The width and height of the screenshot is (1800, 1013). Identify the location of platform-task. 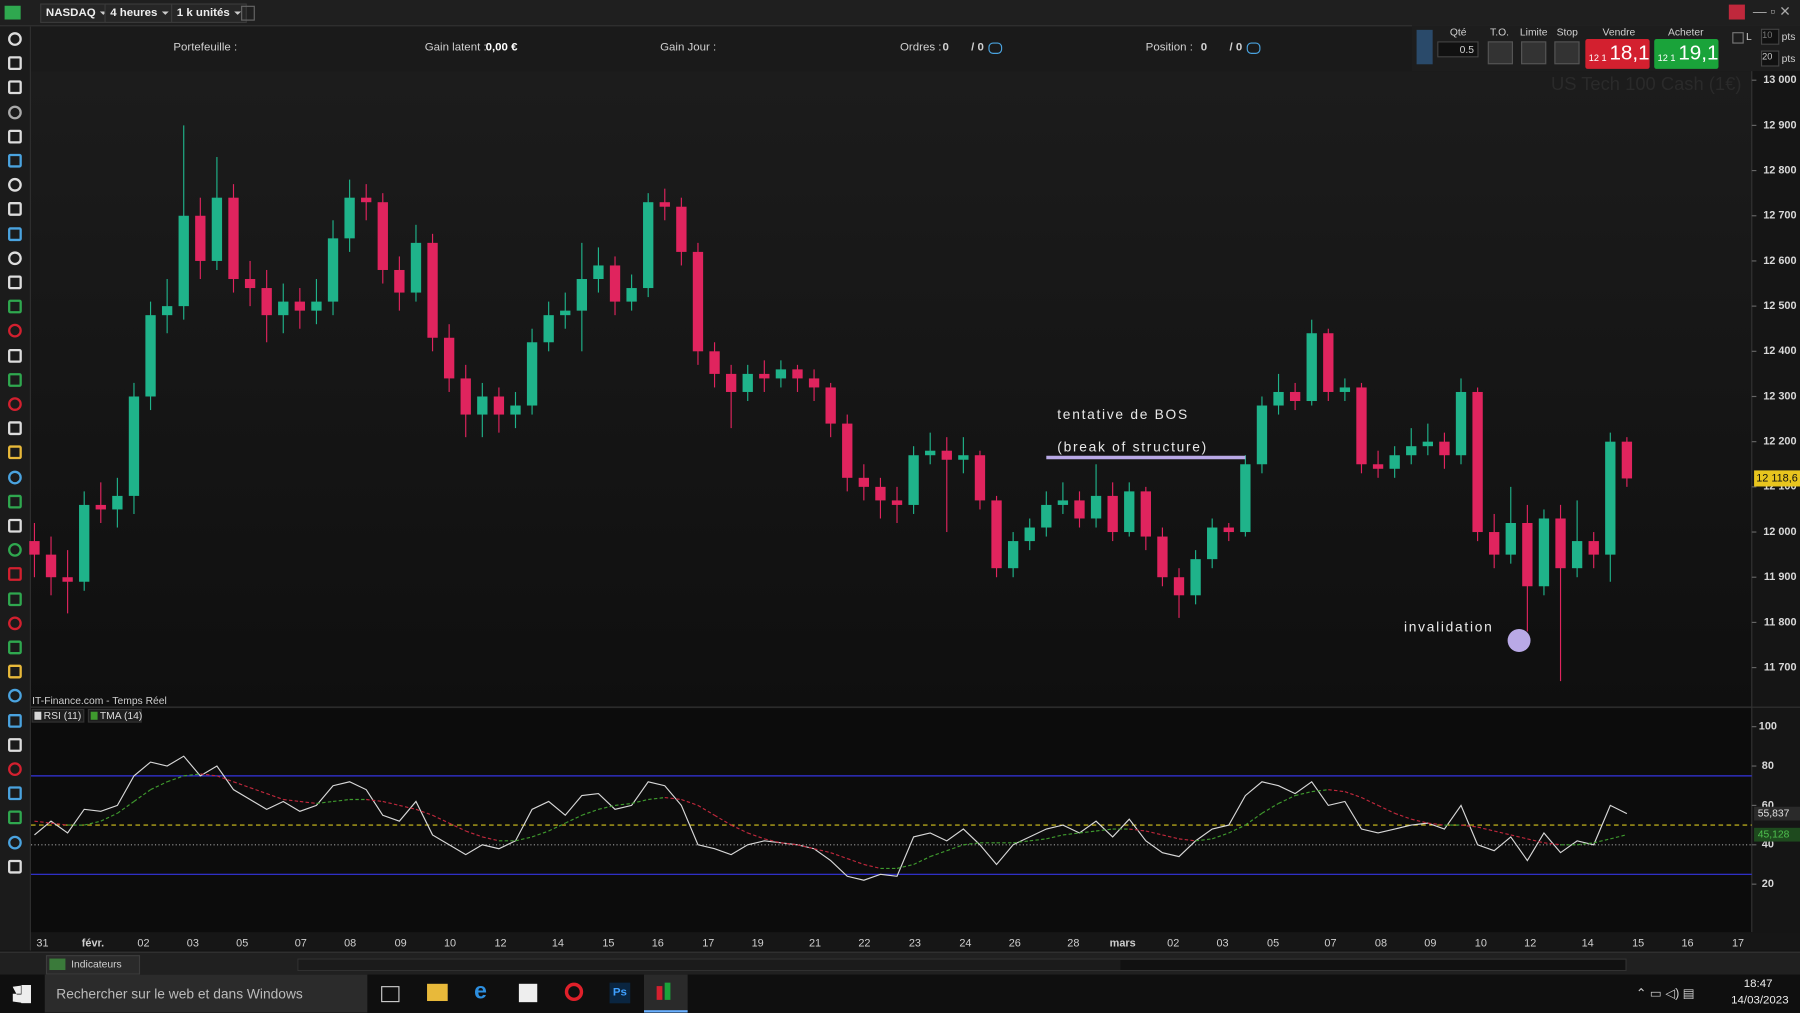
(666, 993).